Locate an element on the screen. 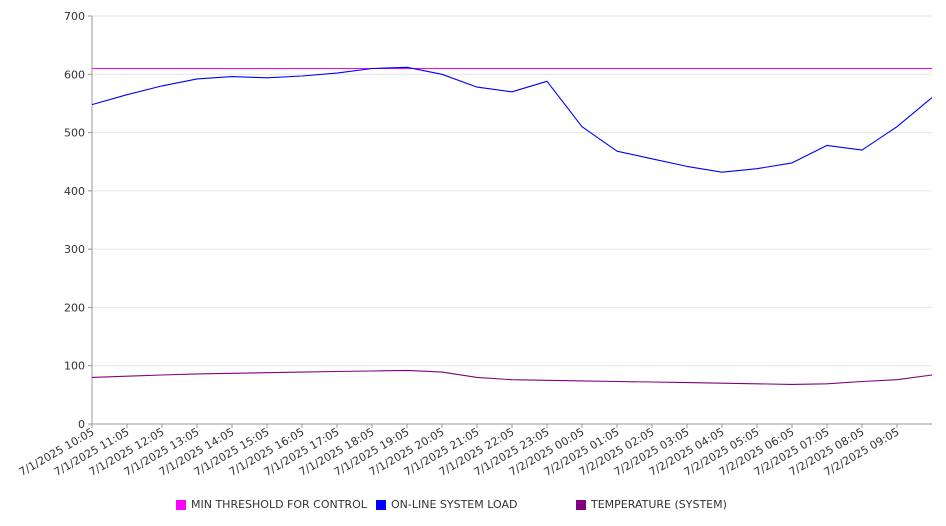  y-tick-label: 700 is located at coordinates (74, 16).